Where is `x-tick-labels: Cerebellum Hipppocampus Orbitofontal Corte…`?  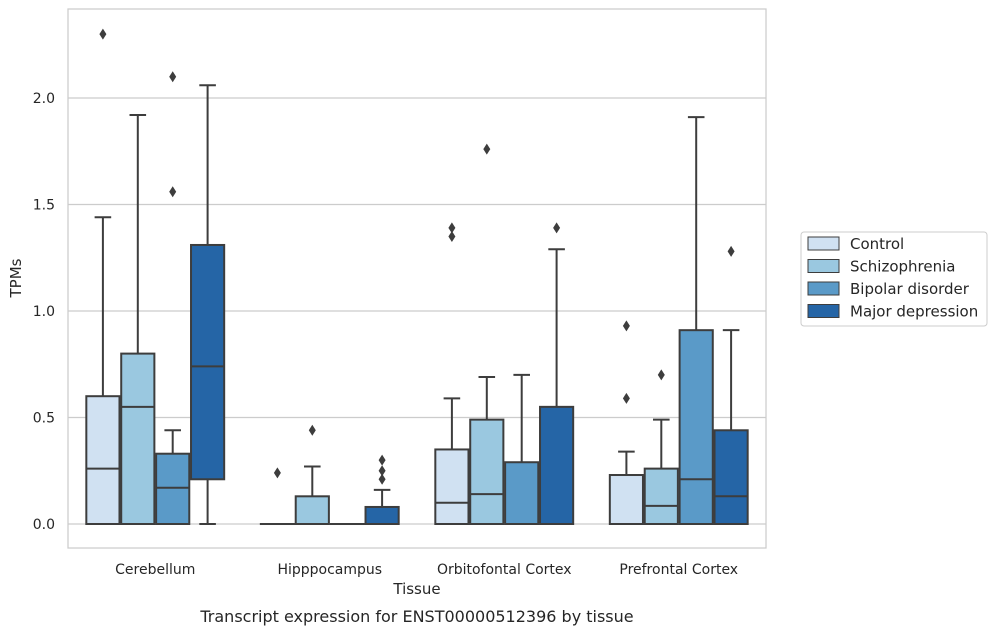 x-tick-labels: Cerebellum Hipppocampus Orbitofontal Corte… is located at coordinates (426, 570).